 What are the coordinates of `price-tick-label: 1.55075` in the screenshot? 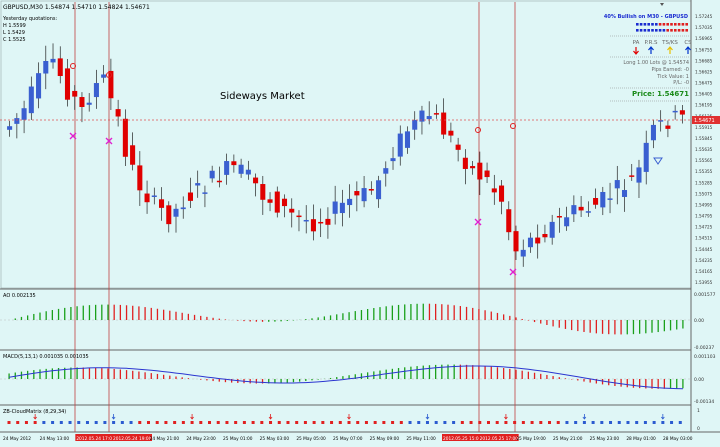 It's located at (704, 193).